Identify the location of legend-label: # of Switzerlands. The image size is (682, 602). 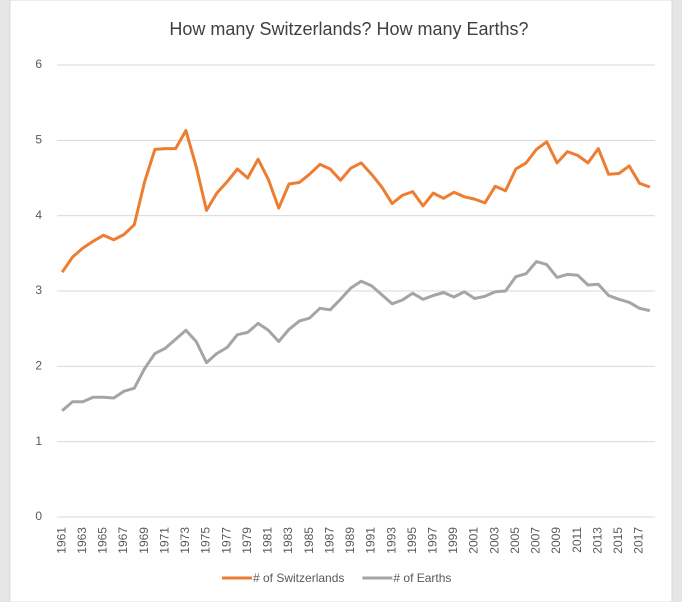
(298, 578).